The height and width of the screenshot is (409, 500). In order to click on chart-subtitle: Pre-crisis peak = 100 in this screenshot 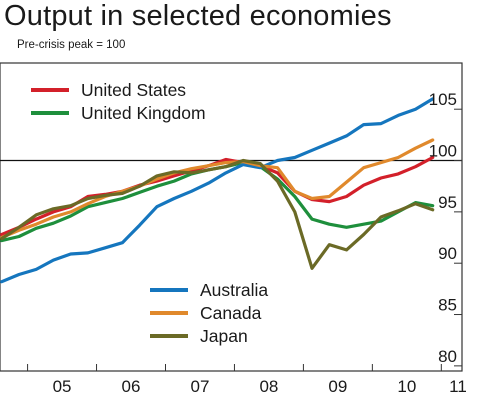, I will do `click(71, 45)`.